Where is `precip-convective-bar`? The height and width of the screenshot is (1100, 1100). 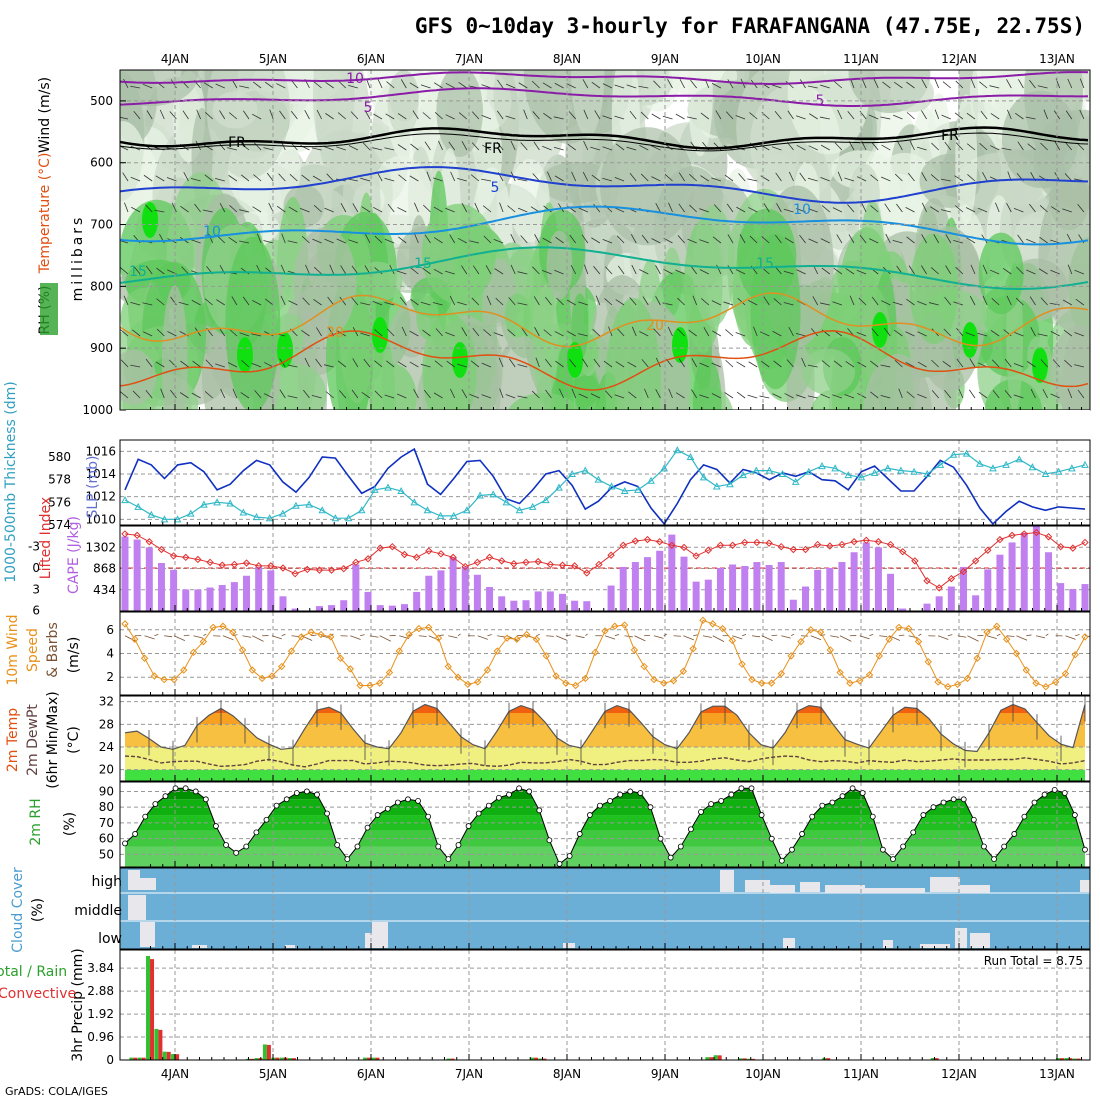
precip-convective-bar is located at coordinates (177, 1057).